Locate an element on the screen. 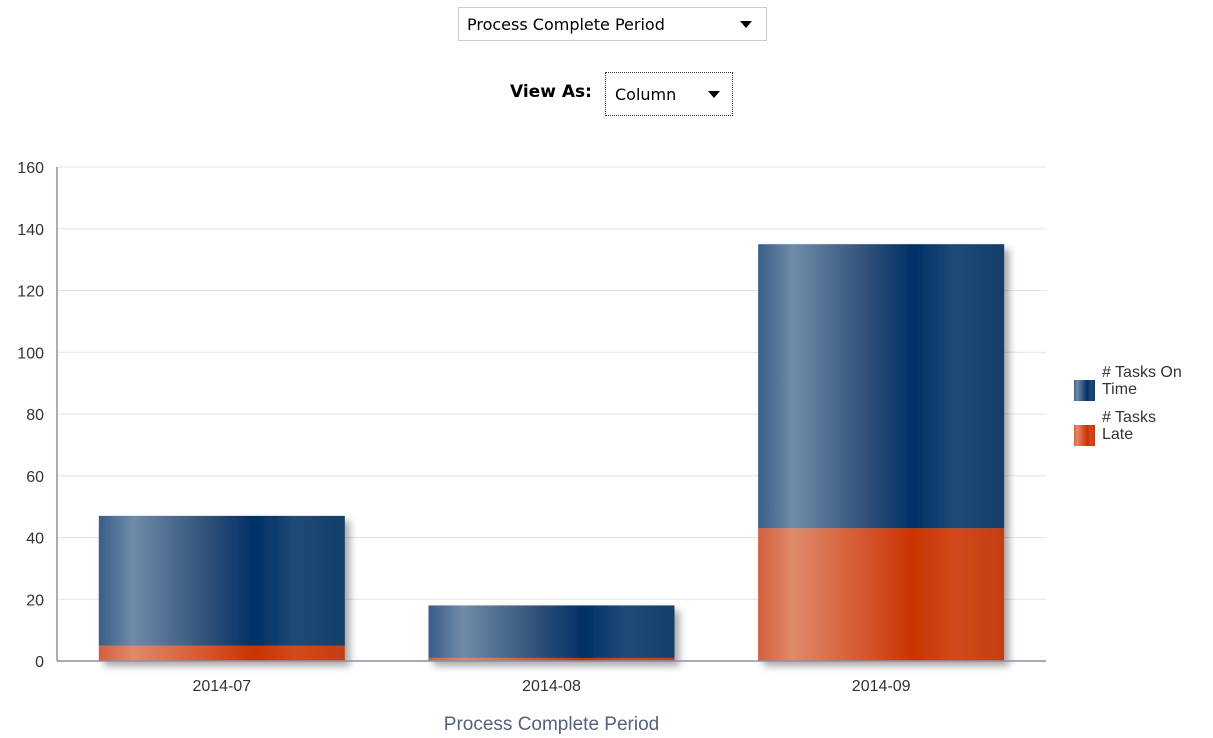 This screenshot has width=1213, height=738. view-as-select: Column is located at coordinates (669, 94).